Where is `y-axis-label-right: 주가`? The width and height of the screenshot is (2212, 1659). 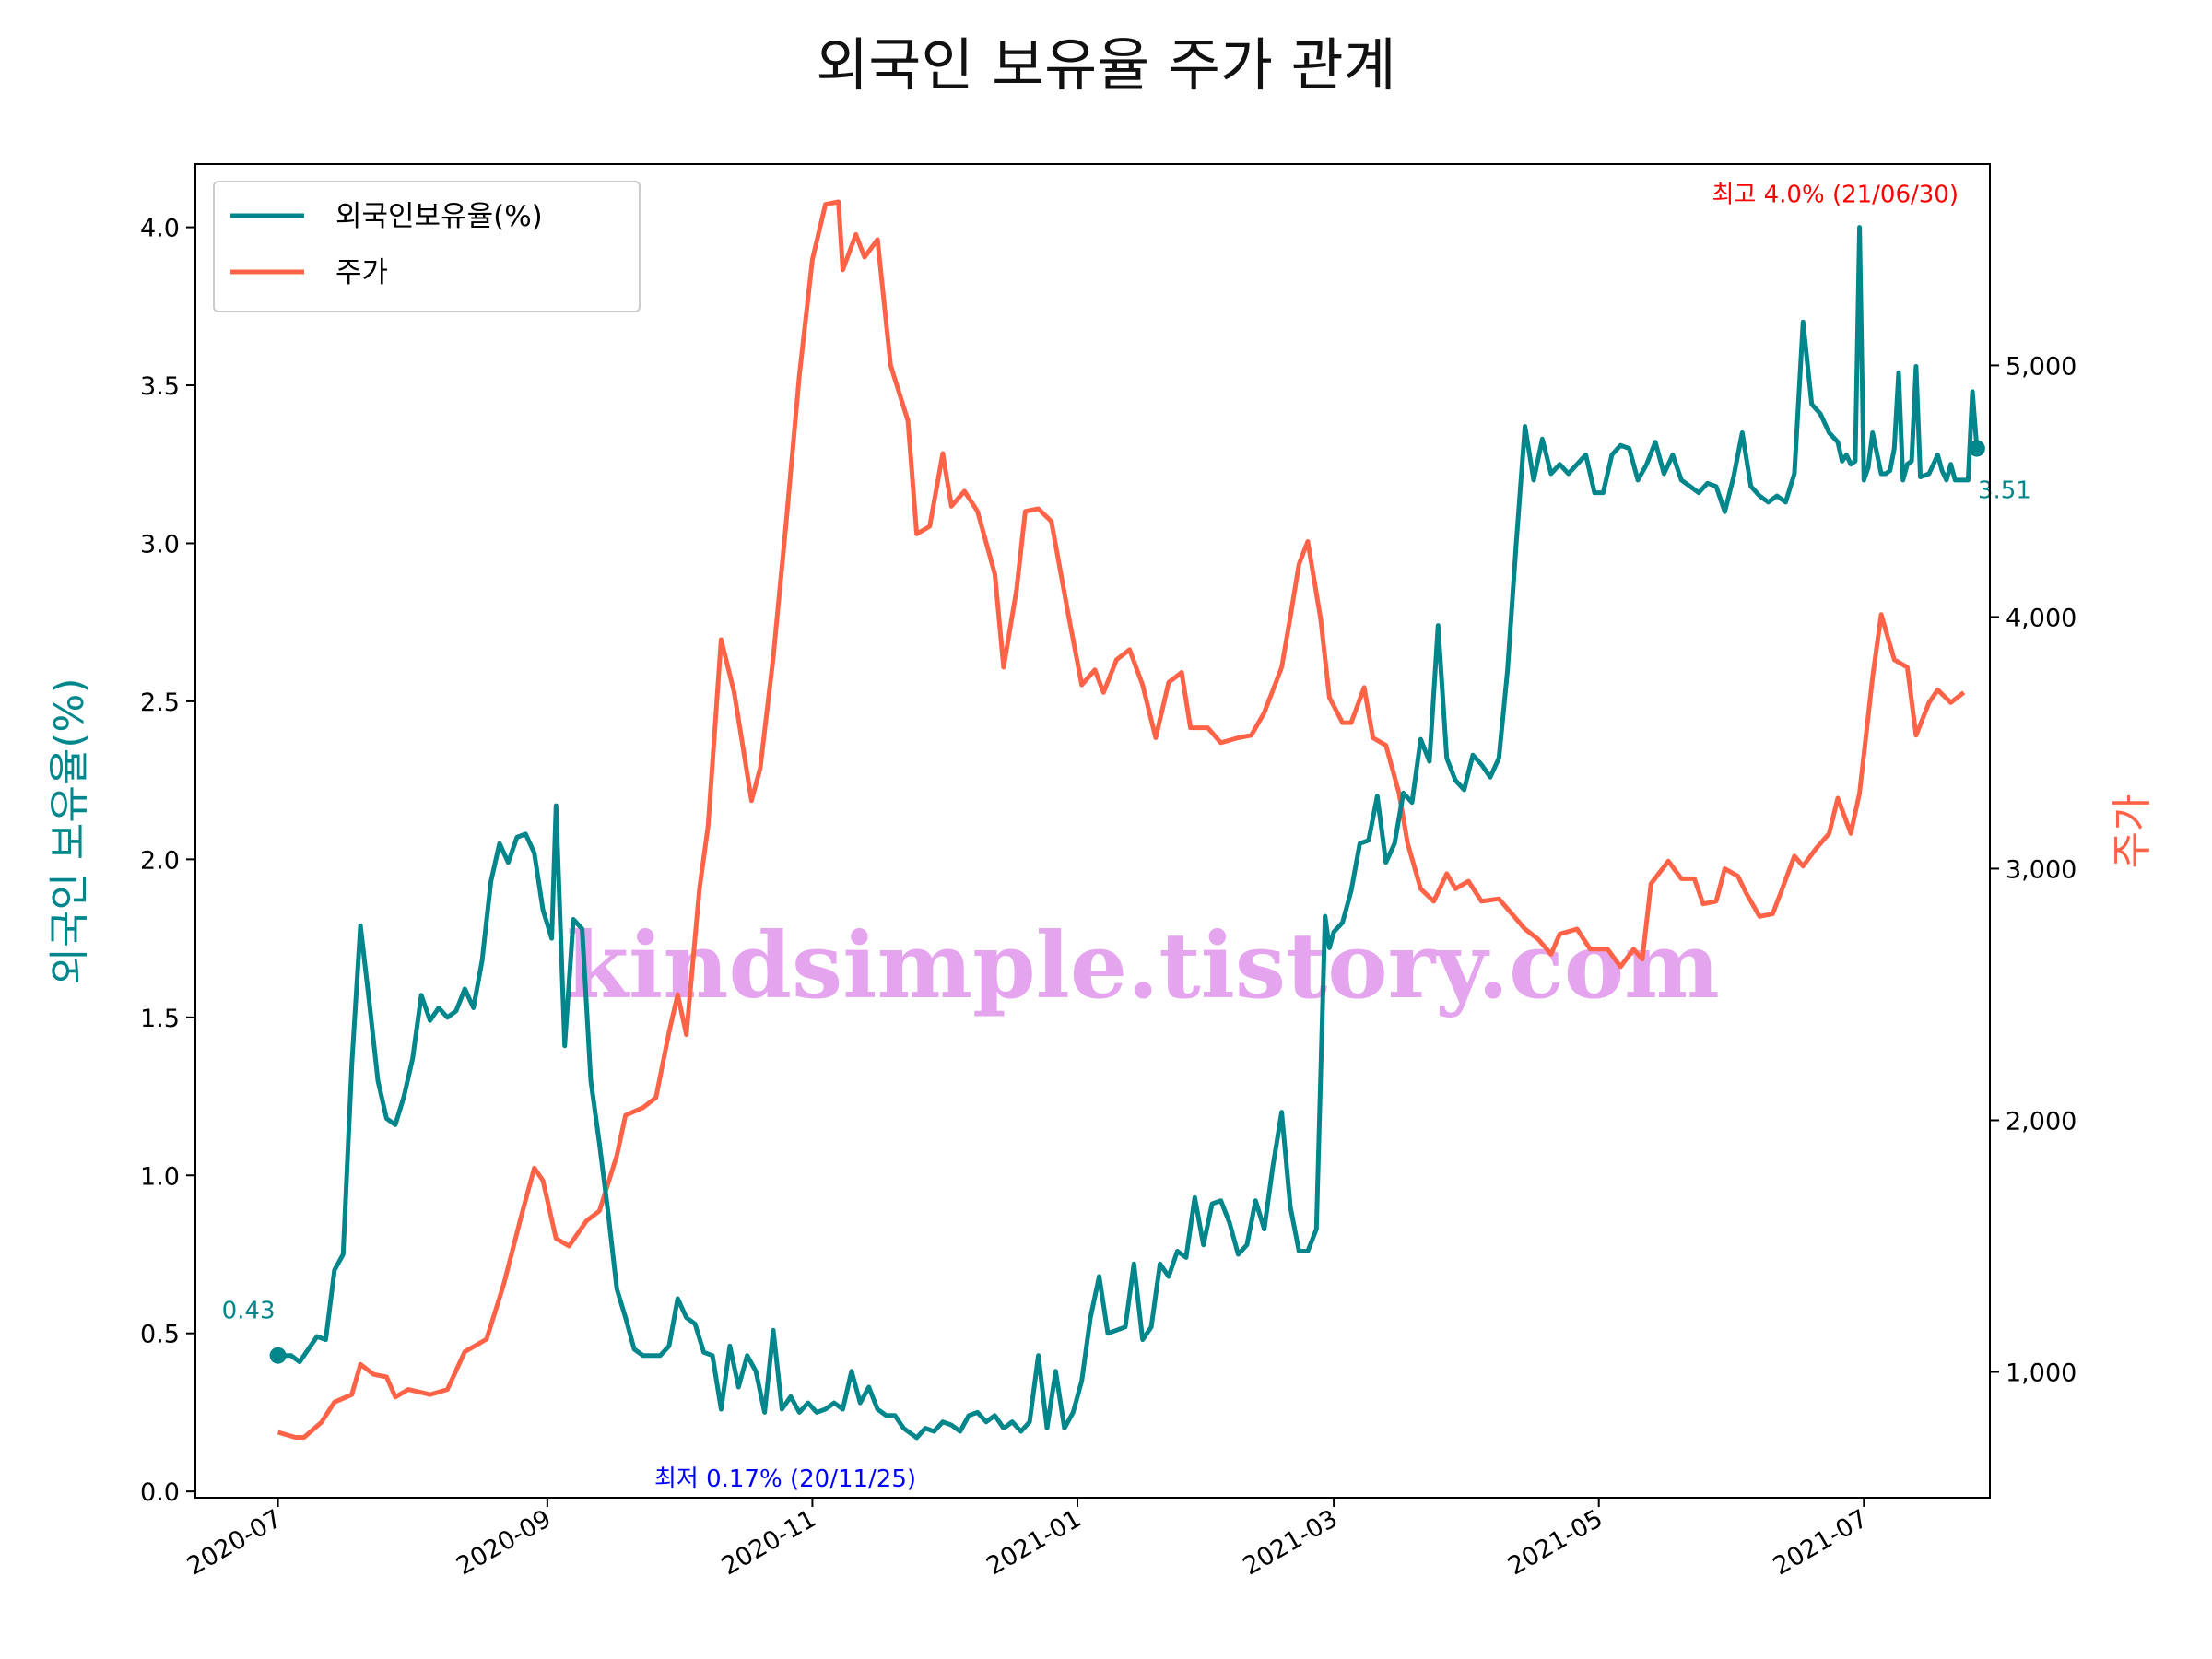 y-axis-label-right: 주가 is located at coordinates (2132, 831).